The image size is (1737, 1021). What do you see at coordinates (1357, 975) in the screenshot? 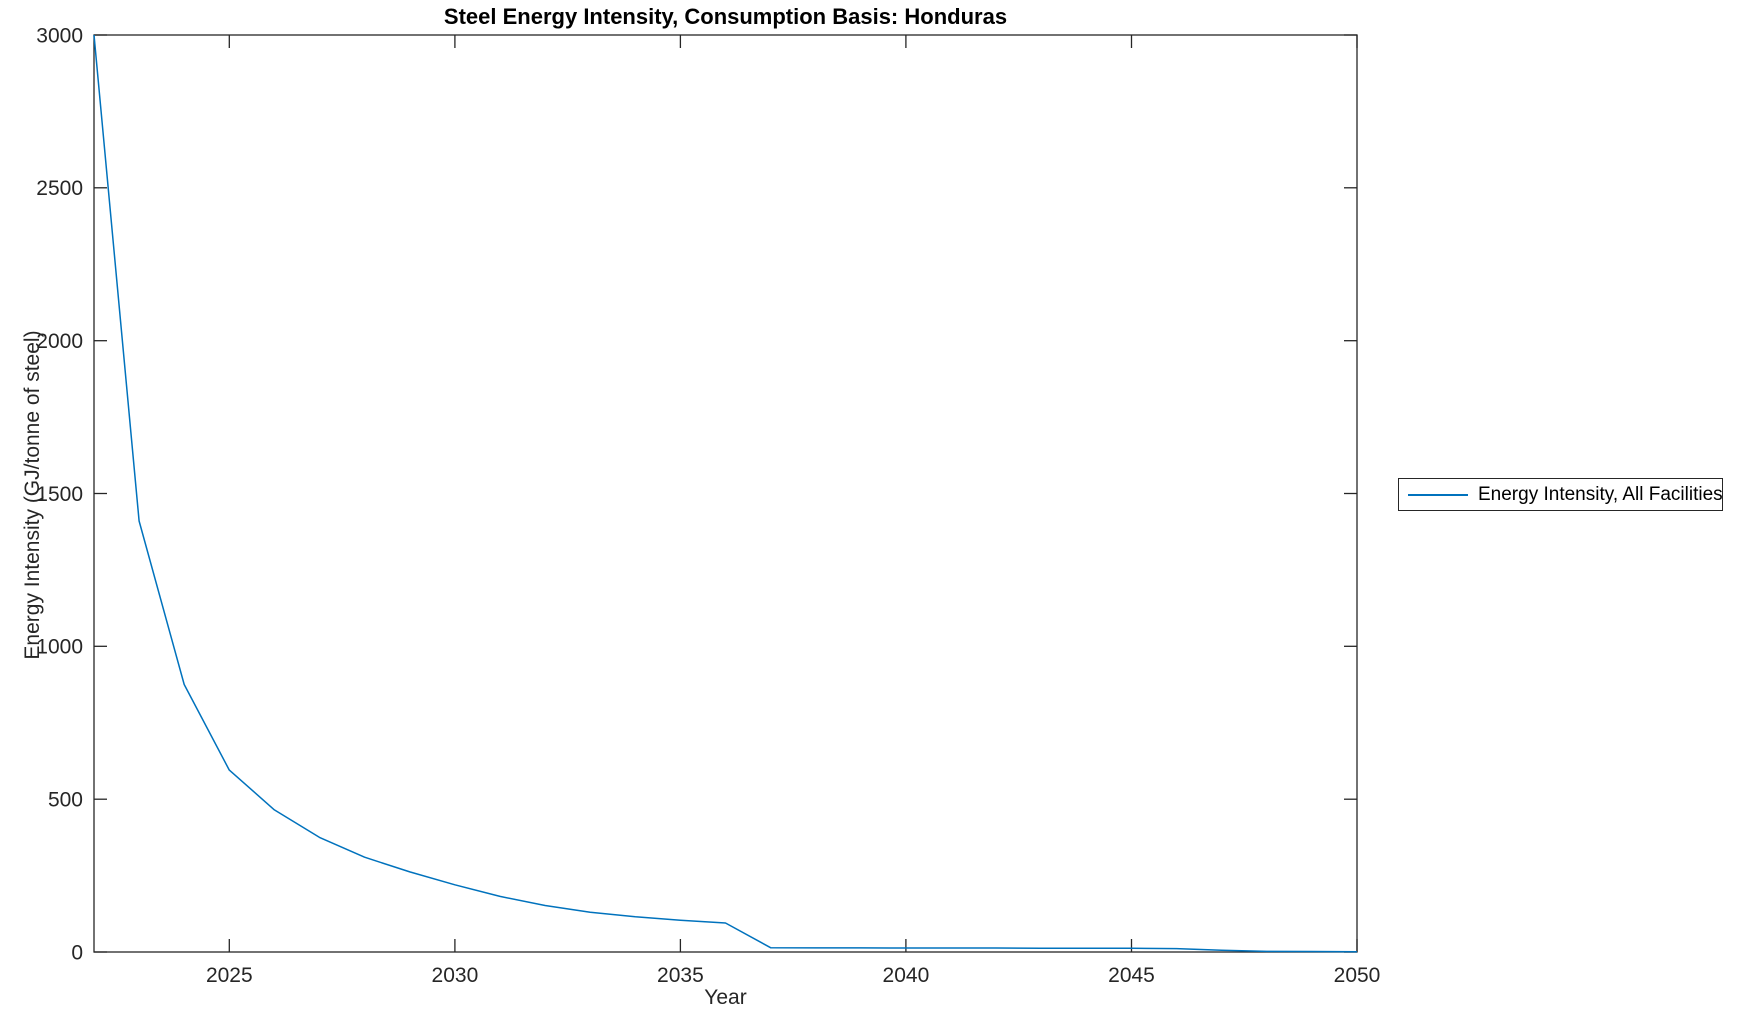
I see `x-tick-label: 2050` at bounding box center [1357, 975].